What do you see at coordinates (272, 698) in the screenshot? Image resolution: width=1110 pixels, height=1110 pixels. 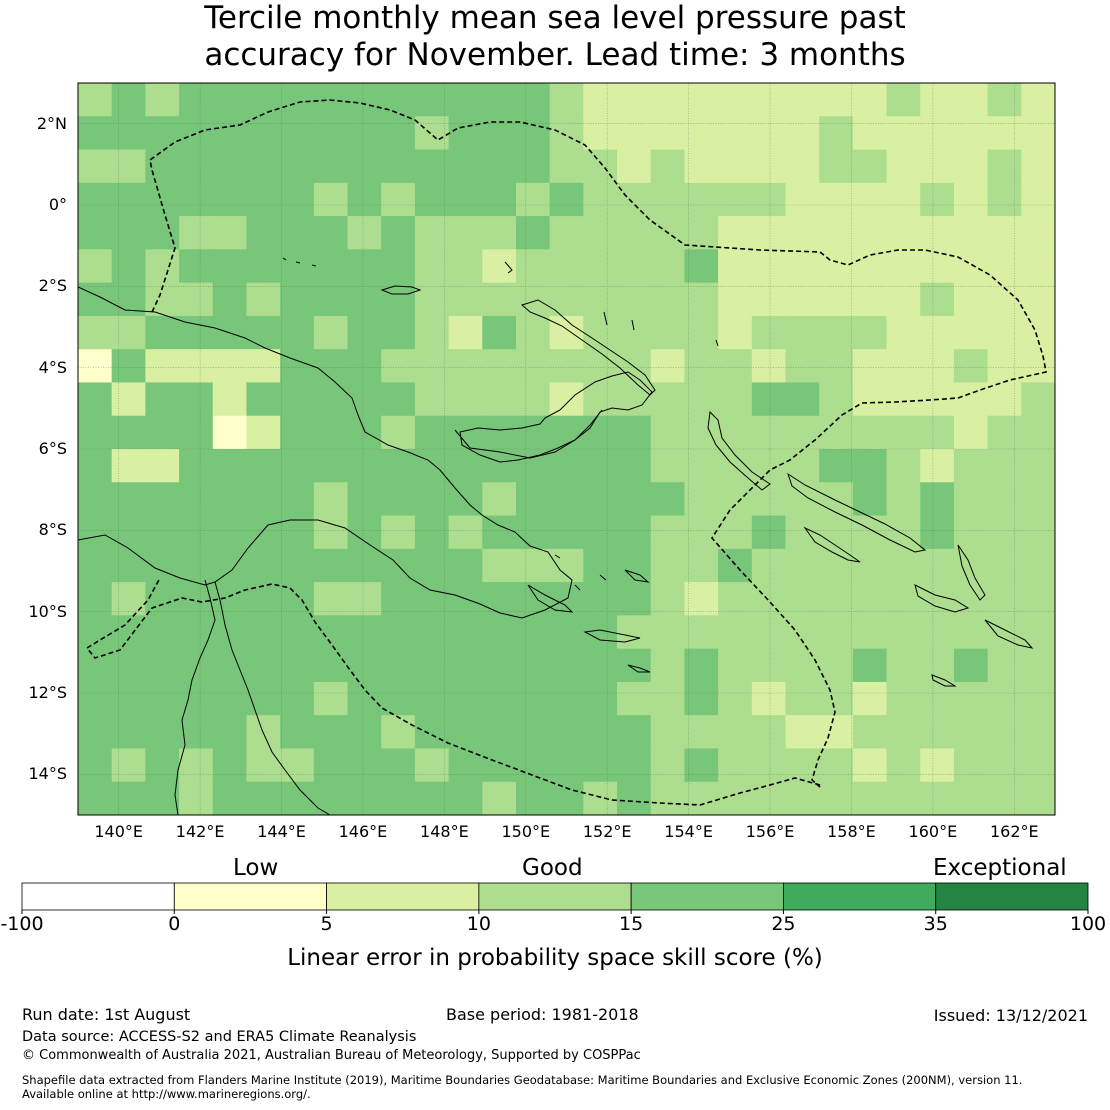 I see `cape-york-east-coastline` at bounding box center [272, 698].